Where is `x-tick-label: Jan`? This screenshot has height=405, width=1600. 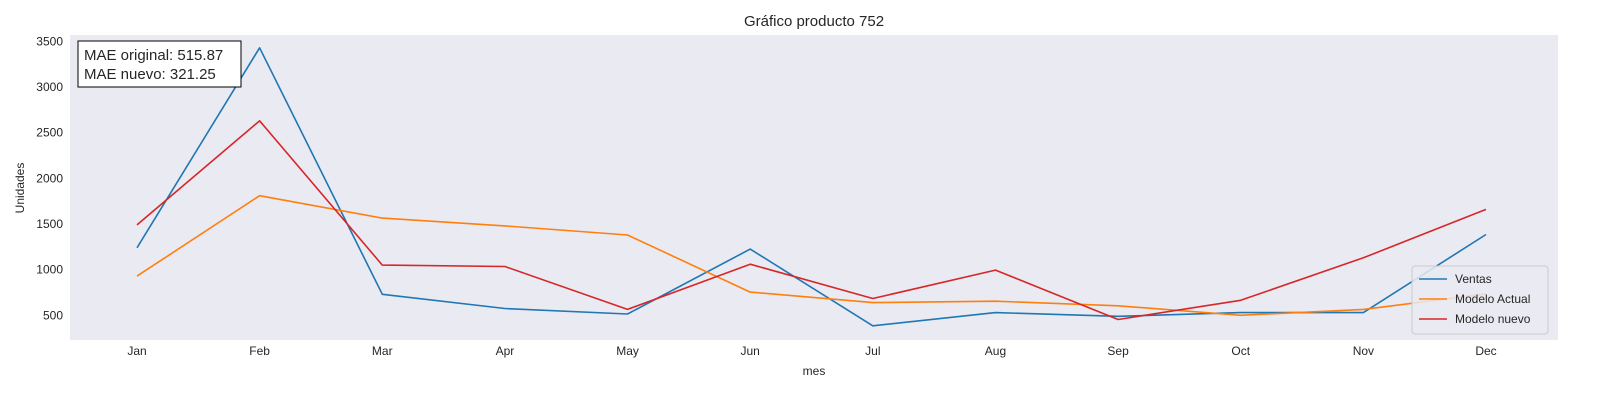
x-tick-label: Jan is located at coordinates (136, 351).